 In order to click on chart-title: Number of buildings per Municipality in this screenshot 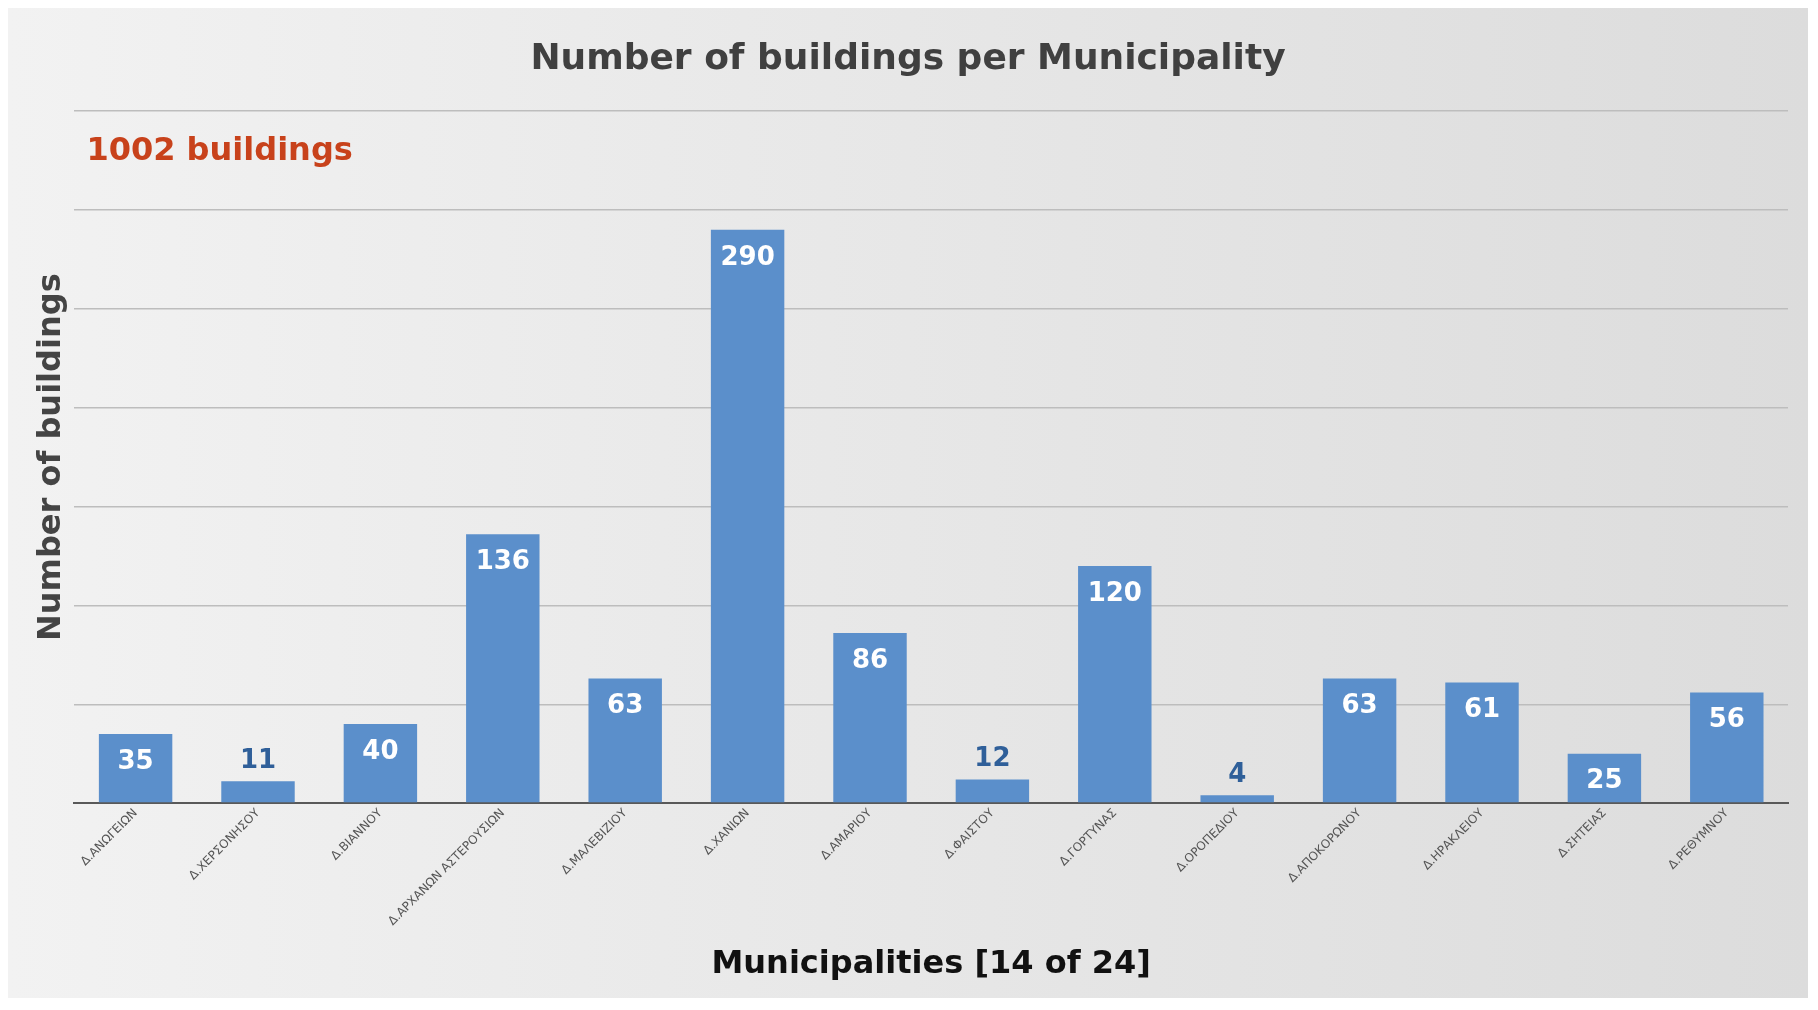, I will do `click(908, 56)`.